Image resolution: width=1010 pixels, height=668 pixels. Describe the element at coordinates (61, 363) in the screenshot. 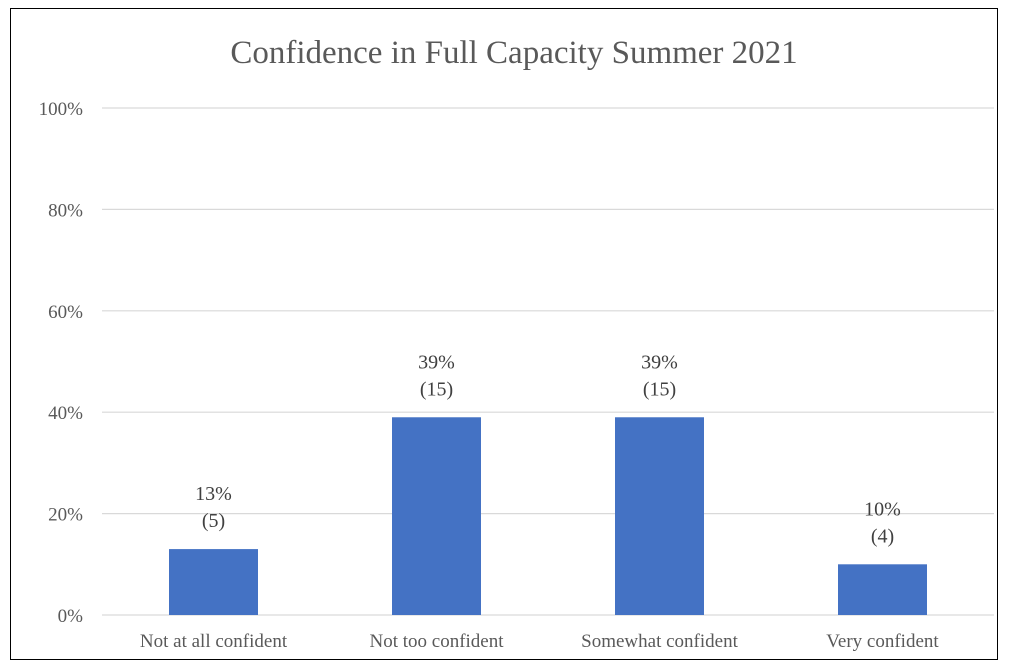

I see `y-axis-ticks: 0% 20% 40% 60% 80% 100%` at that location.